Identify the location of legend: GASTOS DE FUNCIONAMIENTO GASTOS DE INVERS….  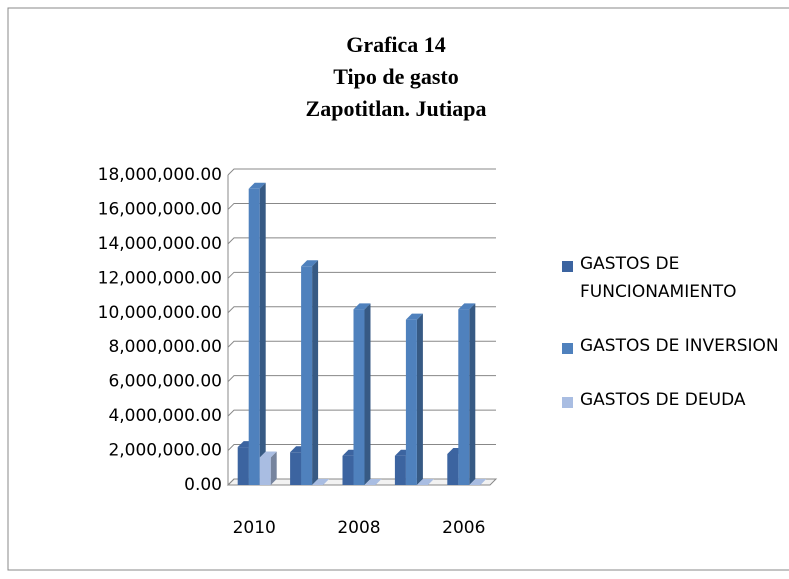
(675, 345).